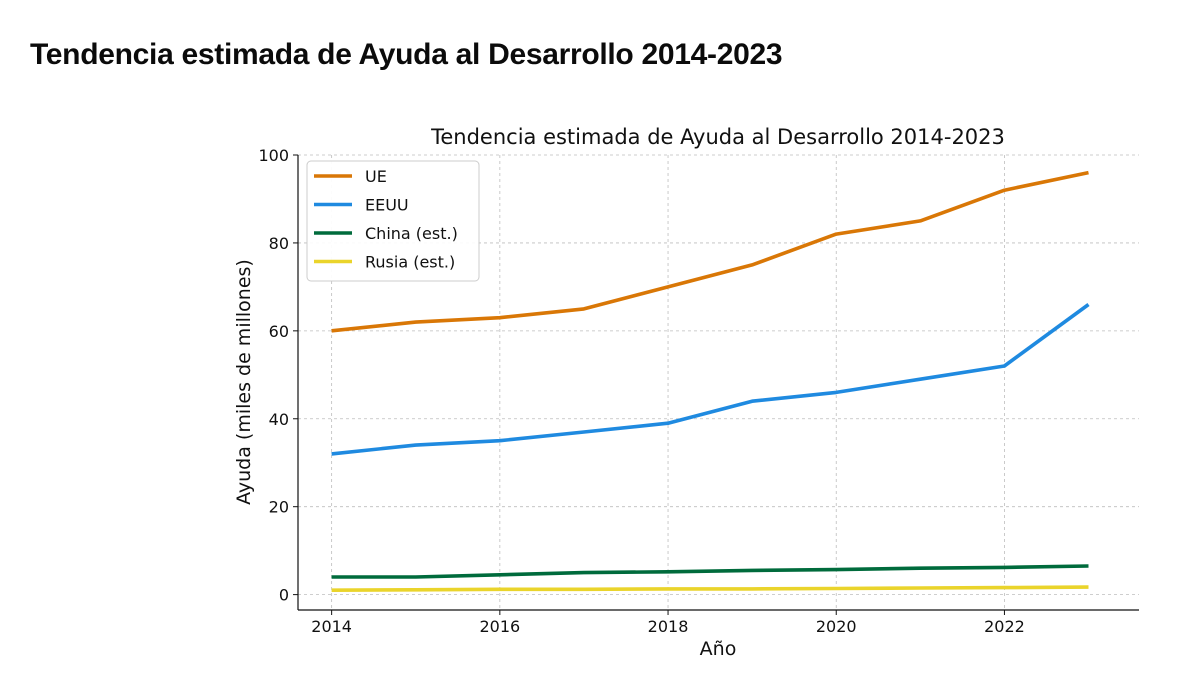  Describe the element at coordinates (410, 262) in the screenshot. I see `legend-label: Rusia (est.)` at that location.